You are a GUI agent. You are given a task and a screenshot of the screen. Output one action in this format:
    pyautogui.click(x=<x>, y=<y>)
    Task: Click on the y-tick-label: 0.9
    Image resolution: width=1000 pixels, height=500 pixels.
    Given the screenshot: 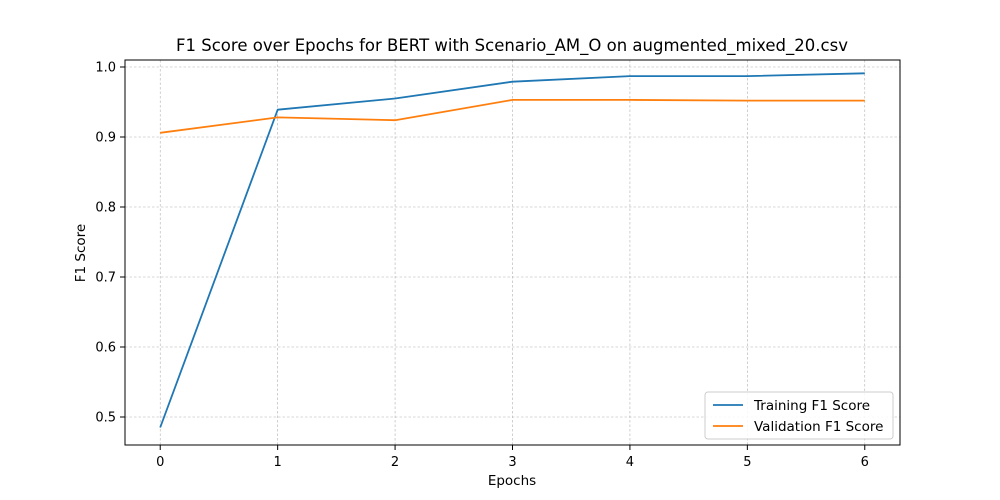 What is the action you would take?
    pyautogui.click(x=105, y=138)
    